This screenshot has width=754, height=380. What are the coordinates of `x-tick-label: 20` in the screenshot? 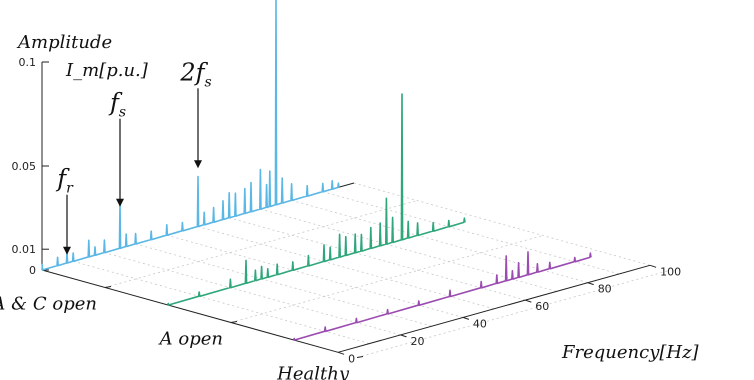 It's located at (418, 341).